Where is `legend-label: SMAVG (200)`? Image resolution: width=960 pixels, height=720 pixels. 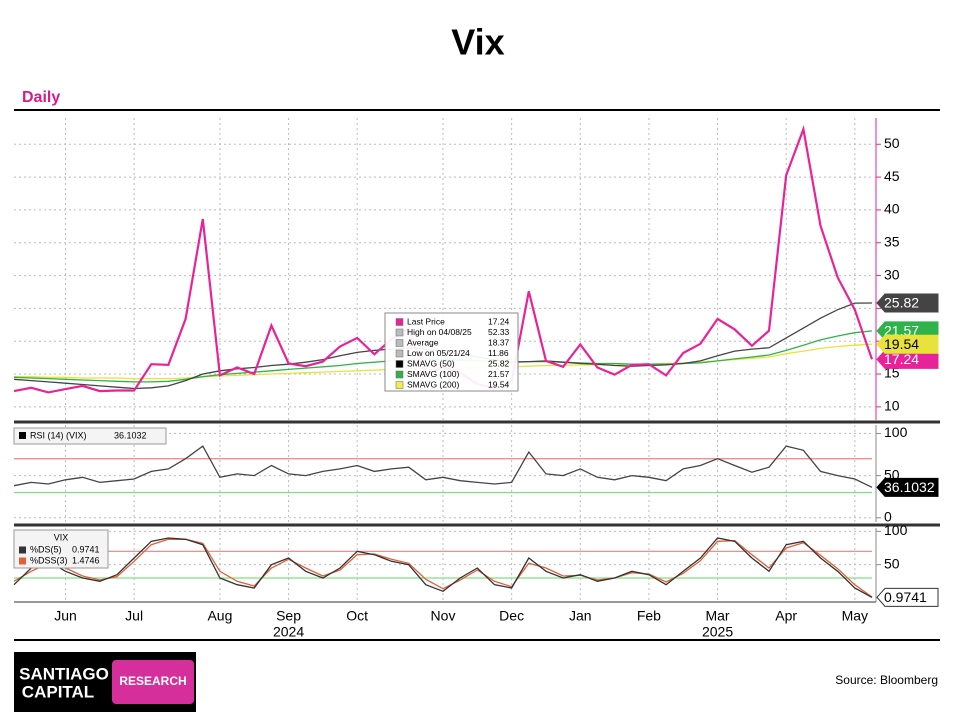
legend-label: SMAVG (200) is located at coordinates (433, 384).